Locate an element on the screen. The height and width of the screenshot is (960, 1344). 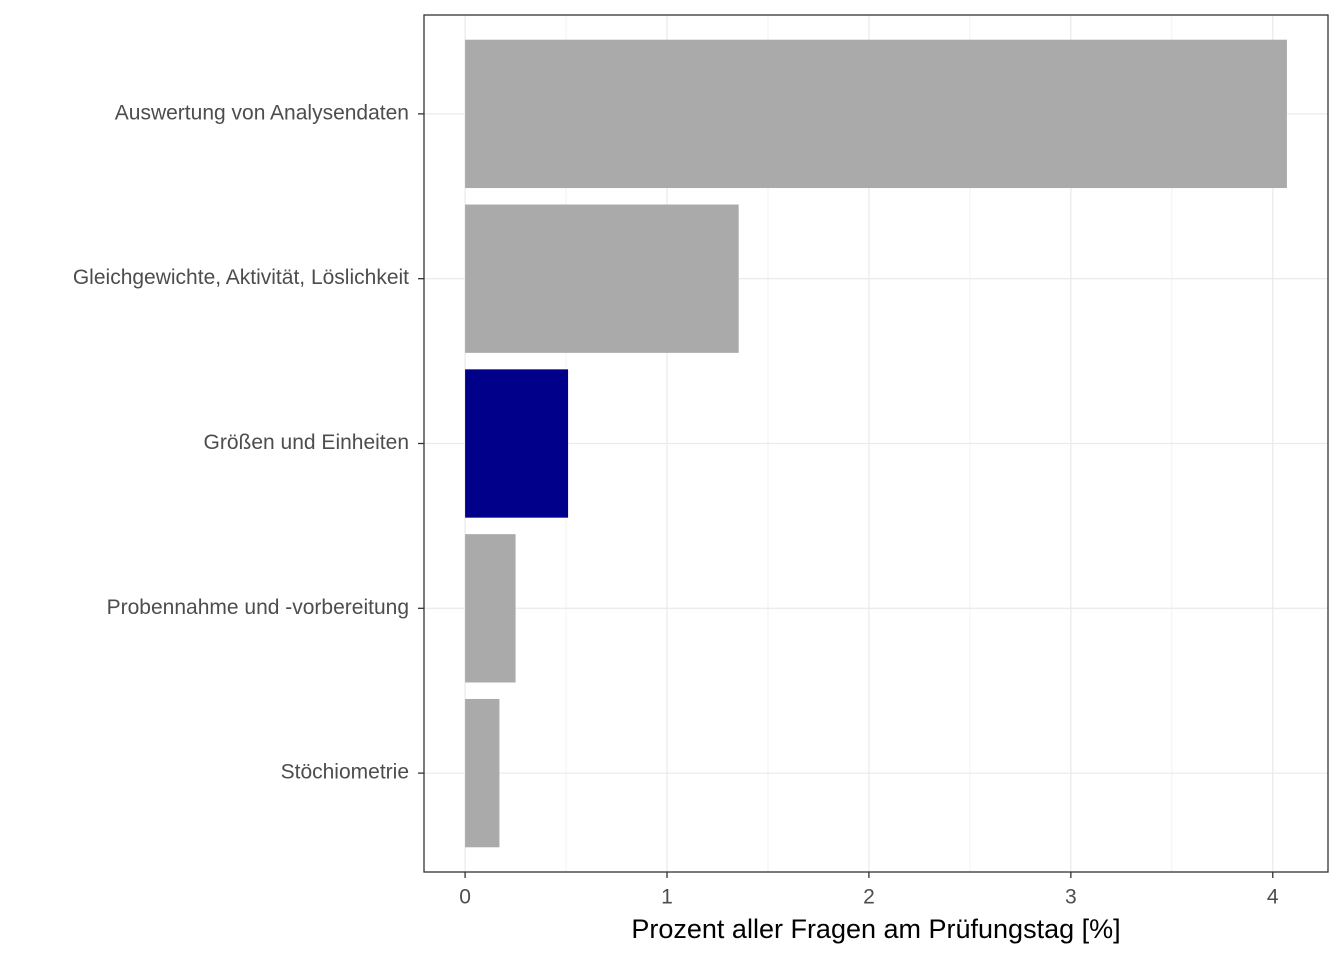
y-tick-label: Größen und Einheiten is located at coordinates (306, 442).